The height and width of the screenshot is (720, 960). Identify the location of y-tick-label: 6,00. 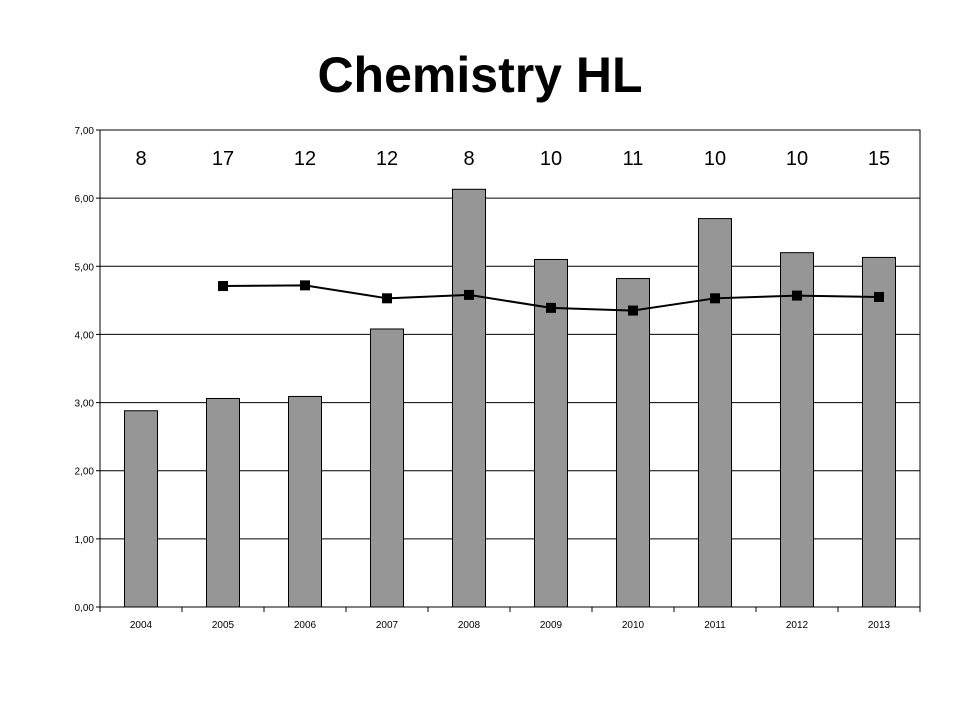
(85, 199).